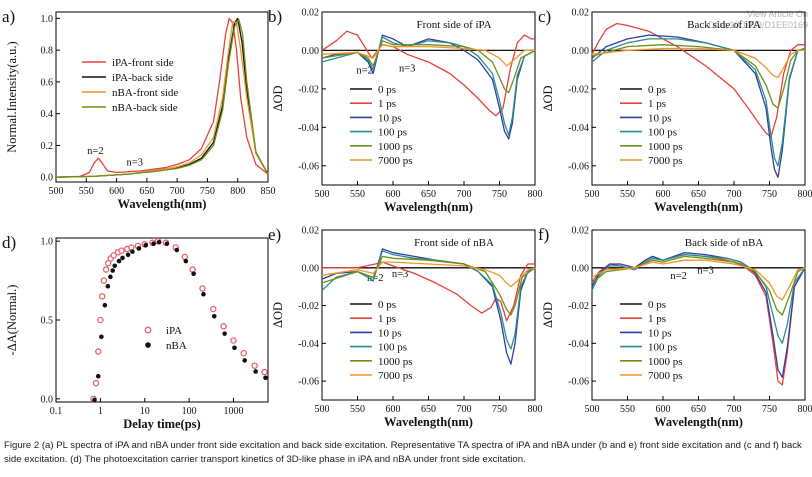 The height and width of the screenshot is (477, 812). What do you see at coordinates (145, 411) in the screenshot?
I see `x-tick-label: 10` at bounding box center [145, 411].